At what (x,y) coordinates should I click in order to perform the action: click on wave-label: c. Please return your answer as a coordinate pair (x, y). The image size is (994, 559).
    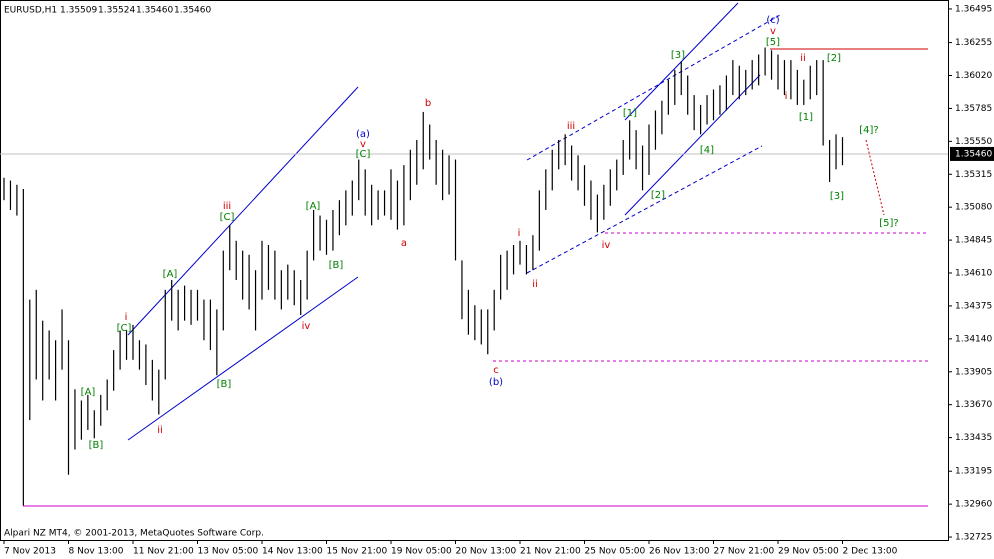
    Looking at the image, I should click on (496, 370).